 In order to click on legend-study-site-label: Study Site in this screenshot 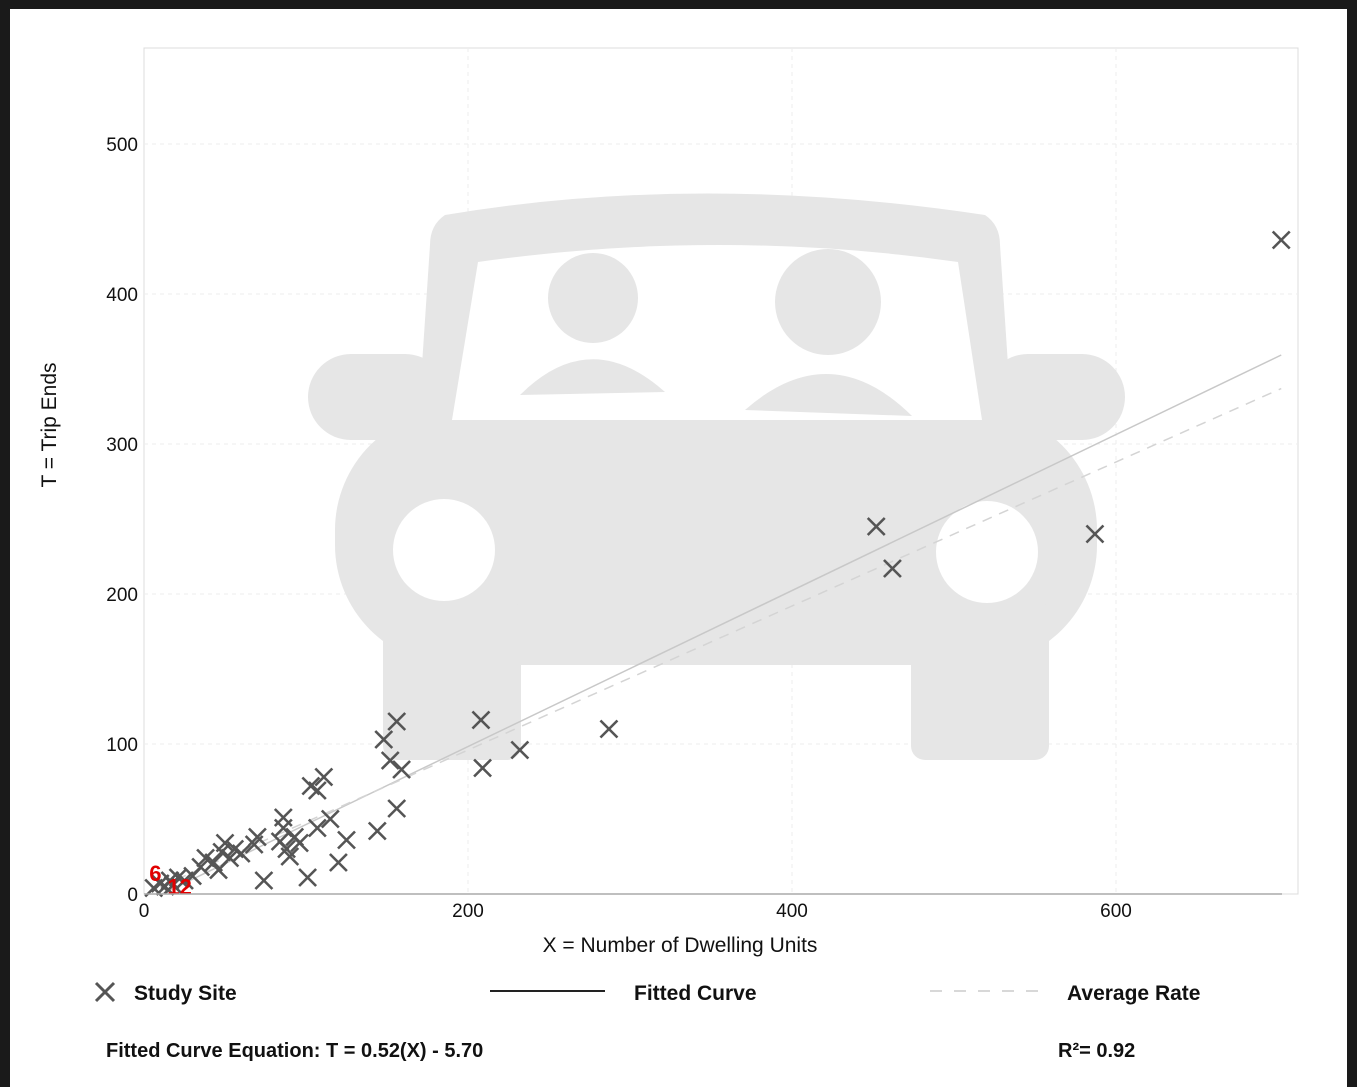, I will do `click(185, 993)`.